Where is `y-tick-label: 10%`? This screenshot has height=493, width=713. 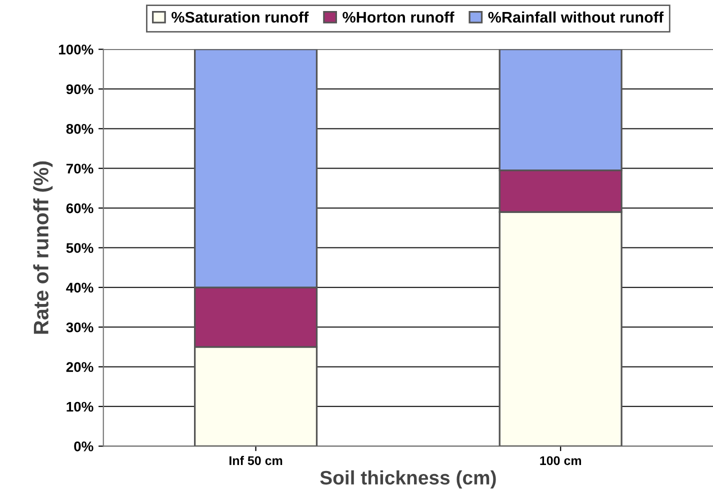
y-tick-label: 10% is located at coordinates (80, 407).